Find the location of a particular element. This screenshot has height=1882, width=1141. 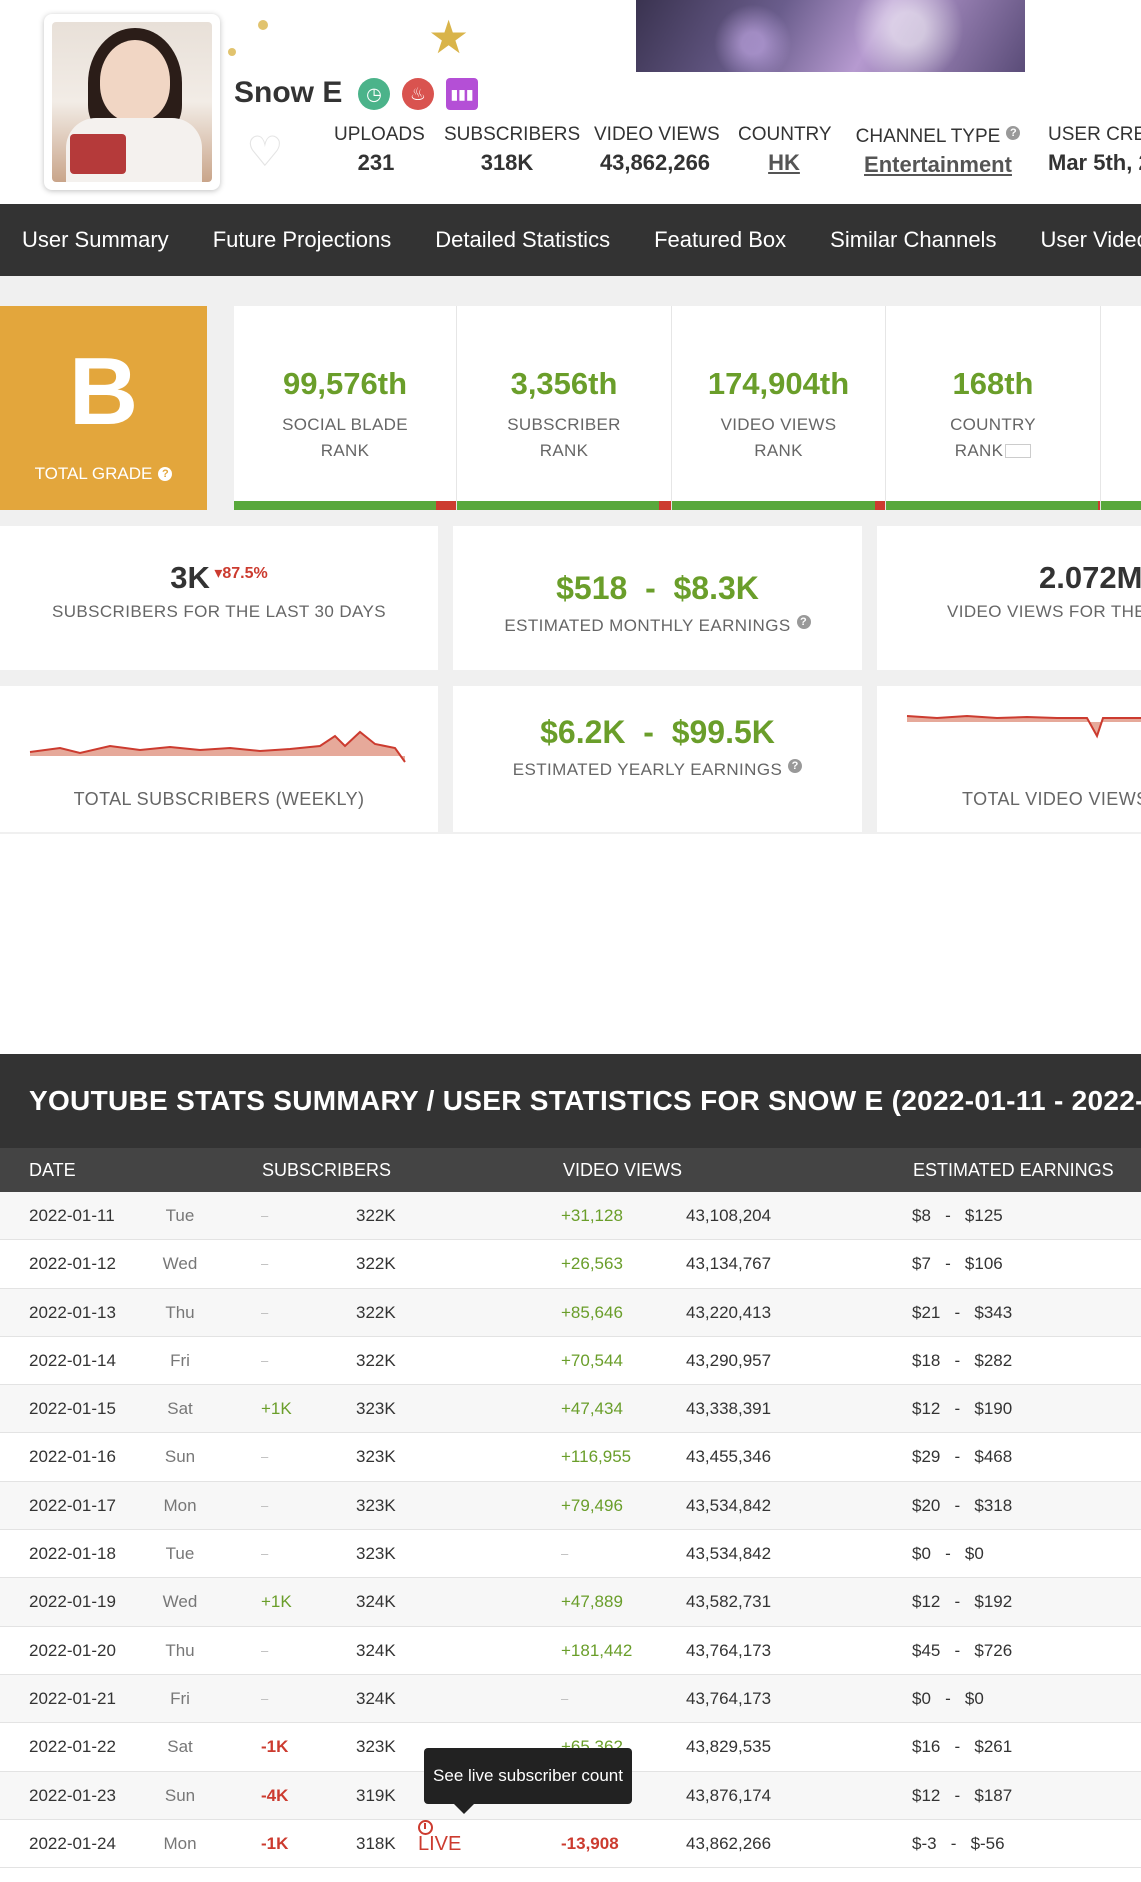

video-views-stat: VIDEO VIEWS 43,862,266 is located at coordinates (657, 149).